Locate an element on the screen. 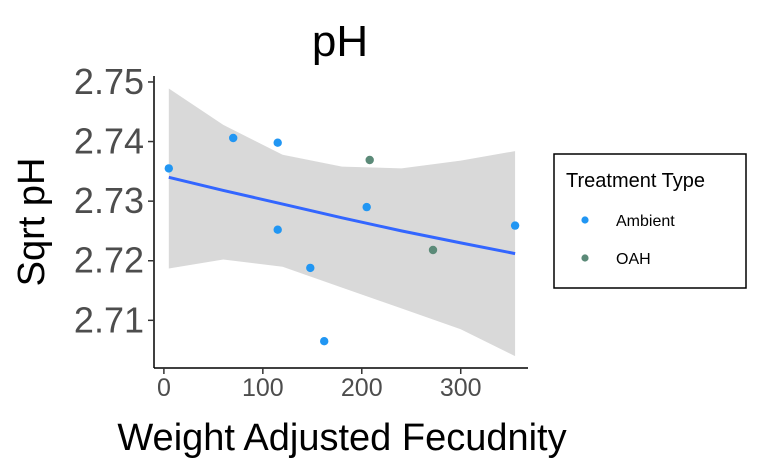 The image size is (760, 470). legend-label-oah: OAH is located at coordinates (633, 259).